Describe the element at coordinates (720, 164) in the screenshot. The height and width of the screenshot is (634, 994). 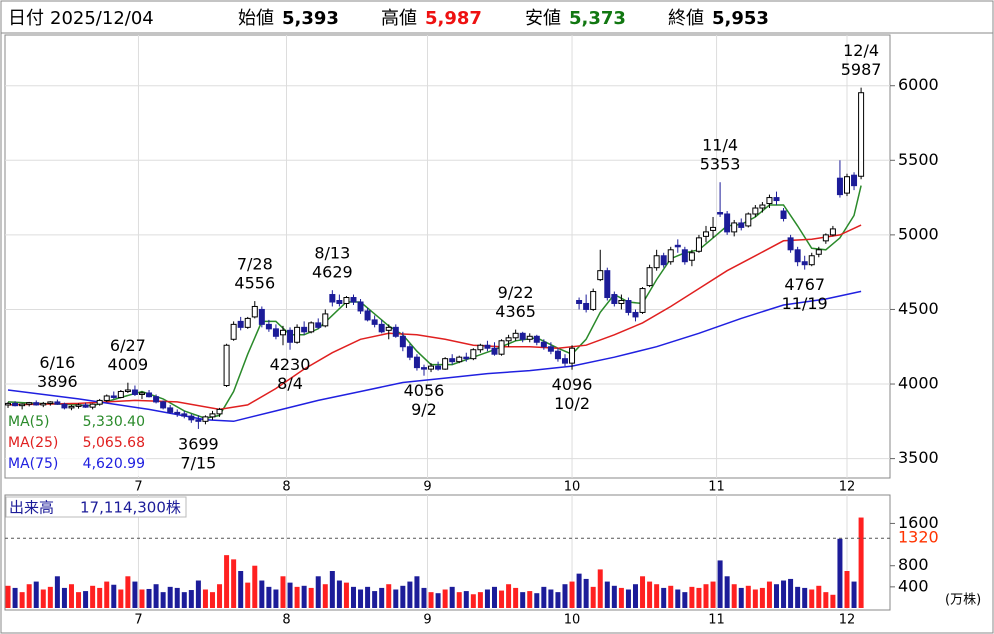
I see `annotation-value: 5353` at that location.